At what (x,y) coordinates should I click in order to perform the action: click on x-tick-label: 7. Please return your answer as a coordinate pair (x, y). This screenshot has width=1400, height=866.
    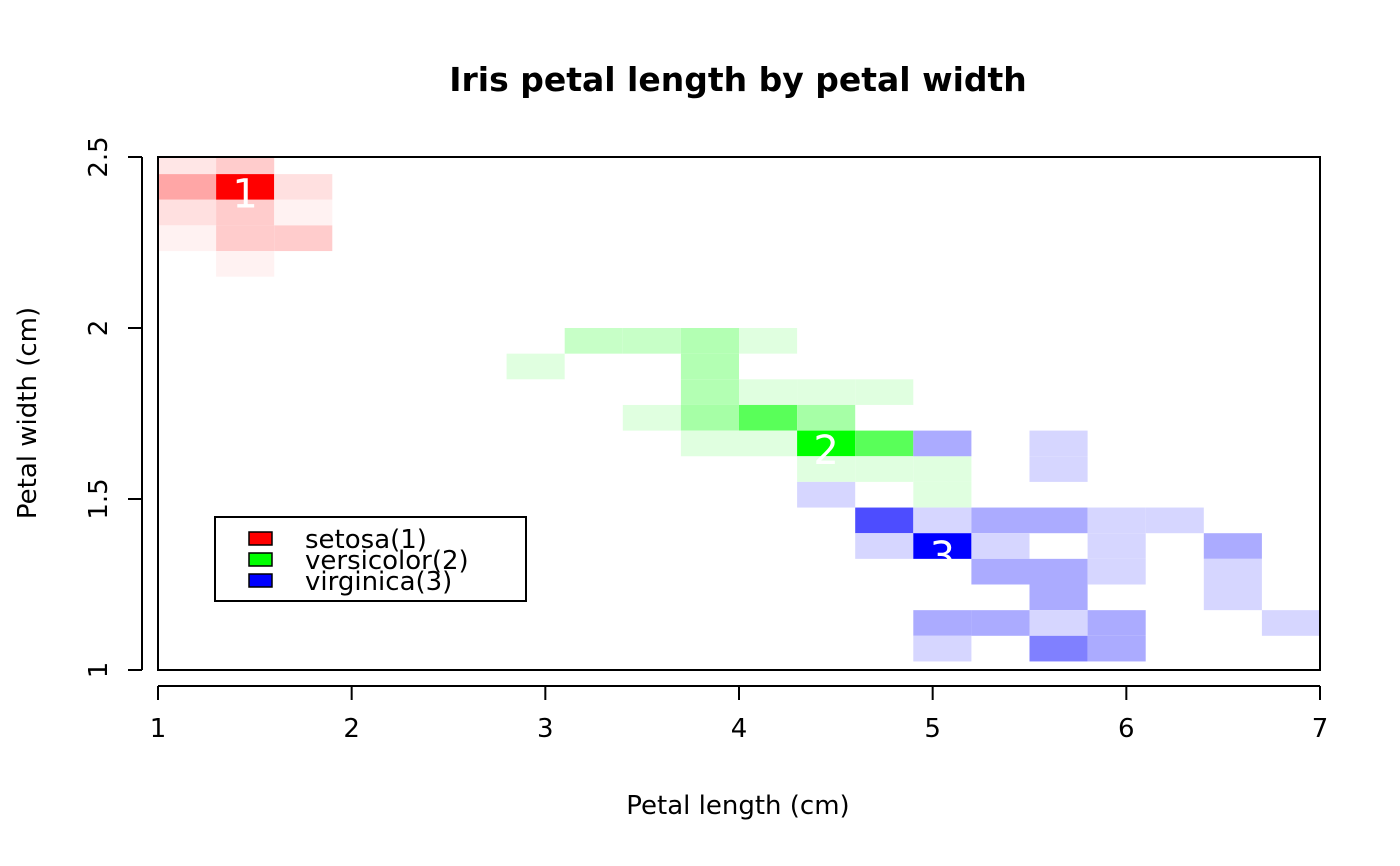
    Looking at the image, I should click on (1320, 729).